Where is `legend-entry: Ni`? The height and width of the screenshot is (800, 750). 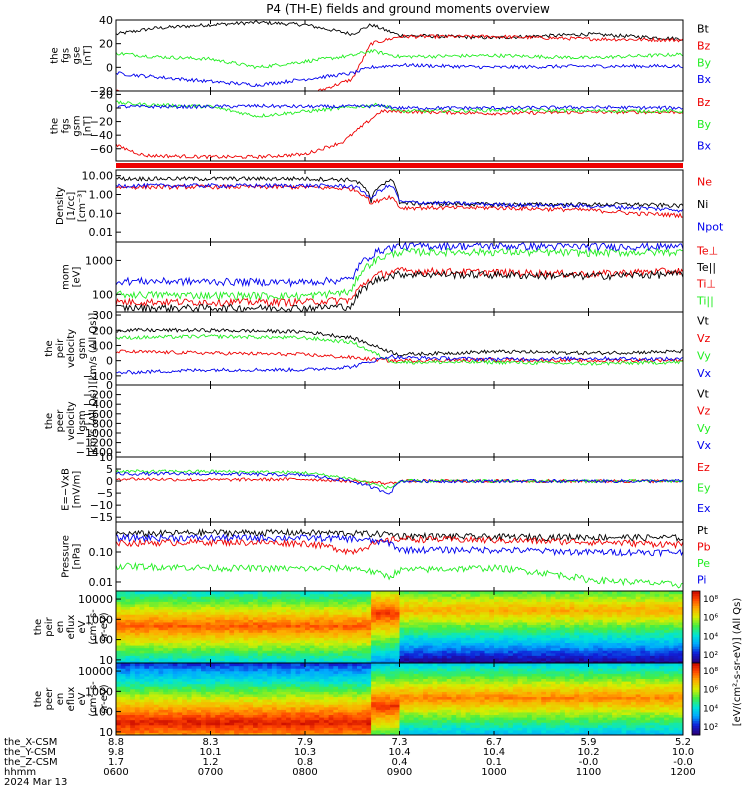
legend-entry: Ni is located at coordinates (702, 204).